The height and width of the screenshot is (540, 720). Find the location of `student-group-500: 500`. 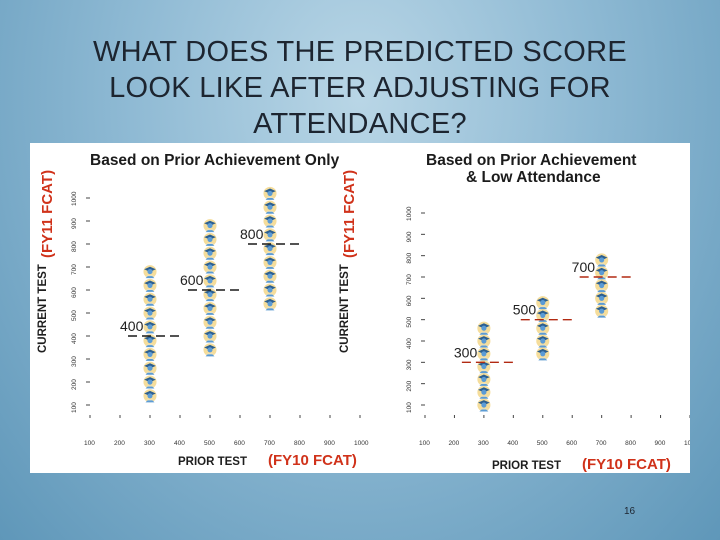

student-group-500: 500 is located at coordinates (543, 328).